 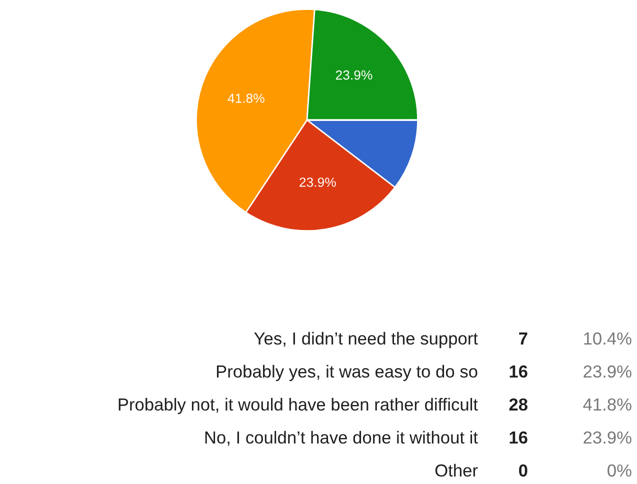 What do you see at coordinates (246, 98) in the screenshot?
I see `data-label: 41.8%` at bounding box center [246, 98].